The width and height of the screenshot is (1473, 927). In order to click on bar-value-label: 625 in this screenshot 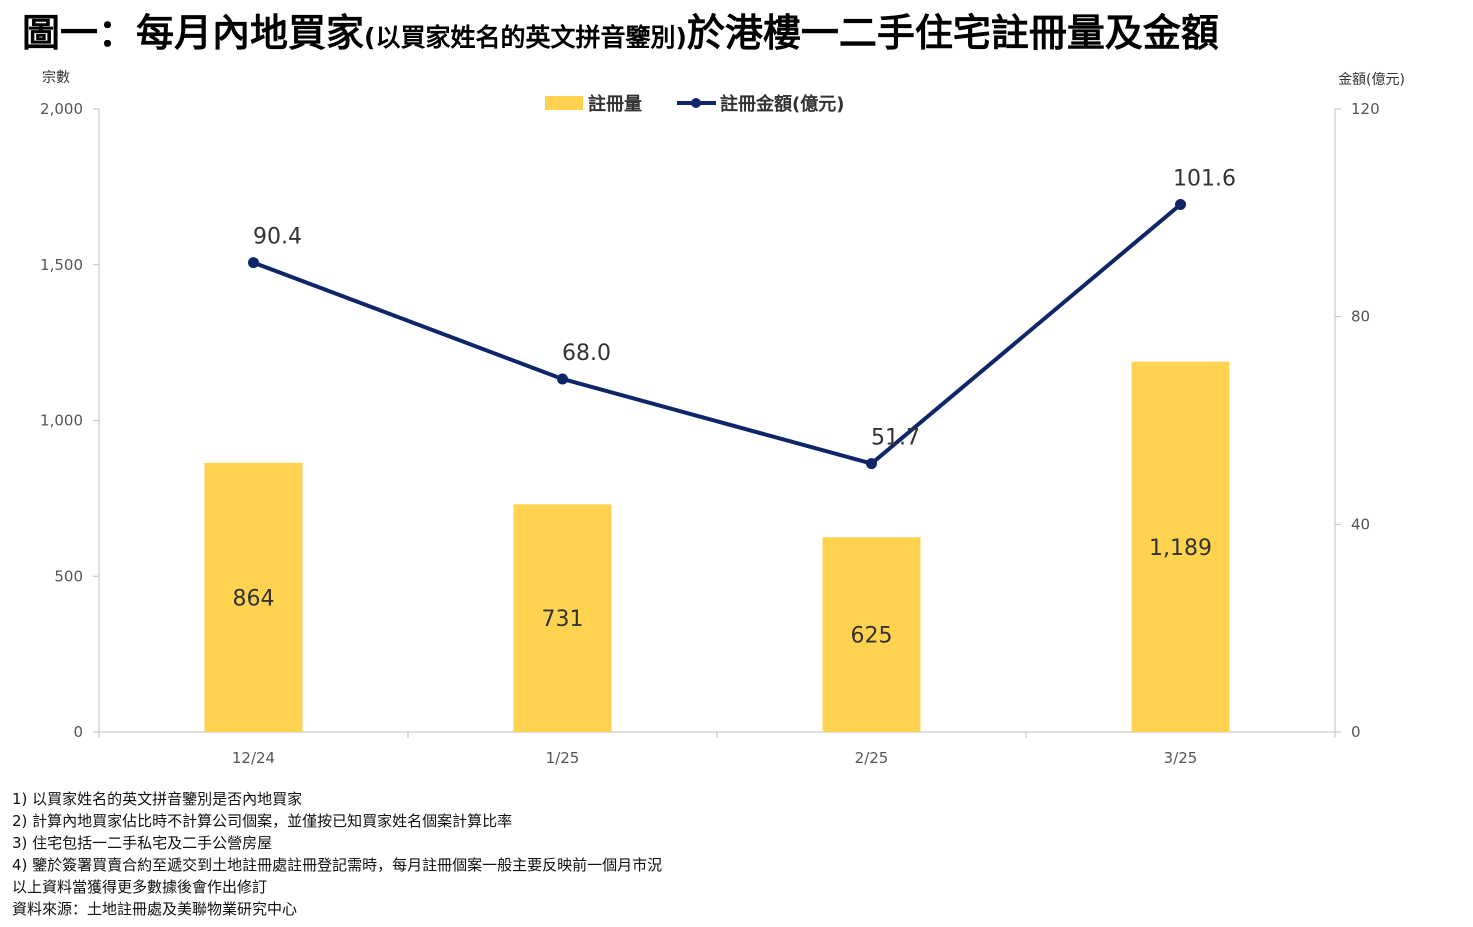, I will do `click(872, 636)`.